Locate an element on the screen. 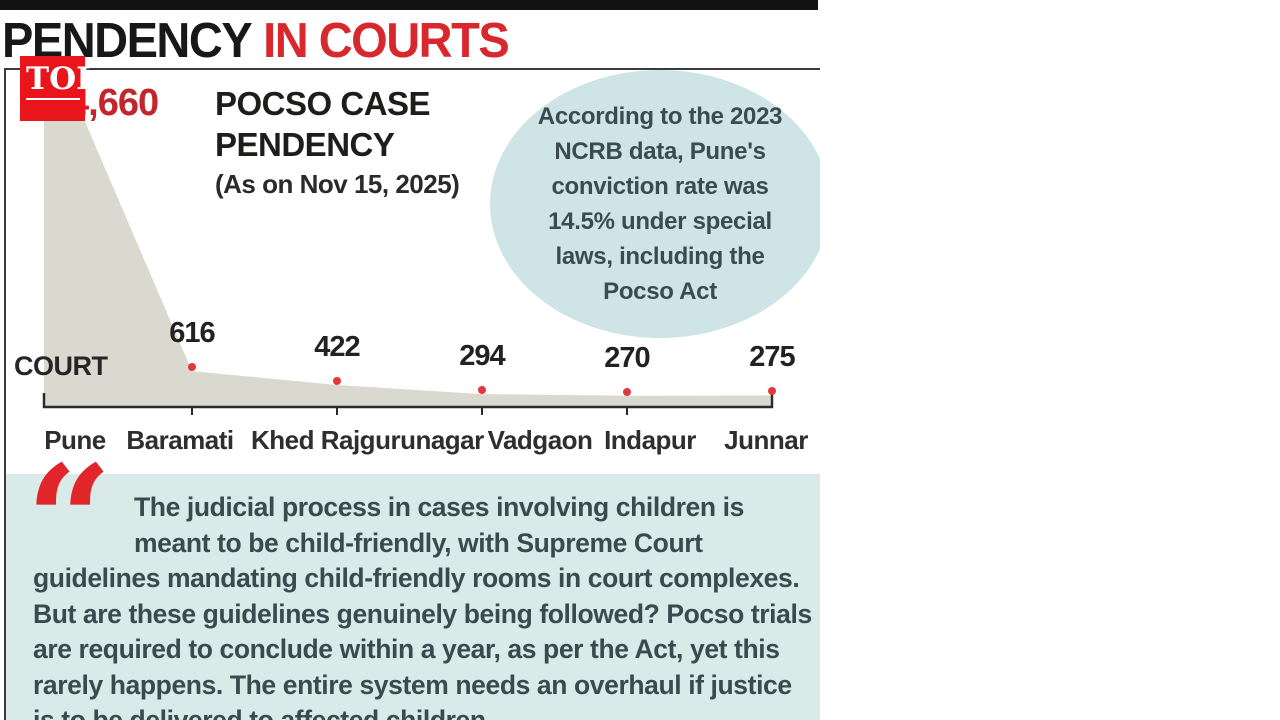 This screenshot has width=1280, height=720. category-label: Vadgaon is located at coordinates (540, 440).